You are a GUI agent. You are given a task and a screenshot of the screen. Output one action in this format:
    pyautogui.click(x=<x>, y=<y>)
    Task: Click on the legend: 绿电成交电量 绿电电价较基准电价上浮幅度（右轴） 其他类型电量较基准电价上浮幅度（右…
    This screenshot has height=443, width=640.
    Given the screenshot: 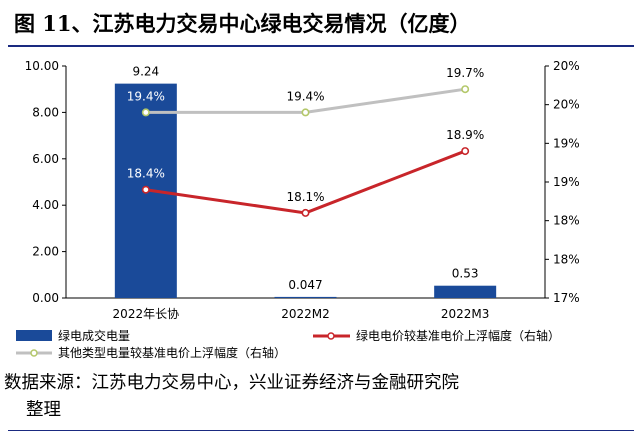 What is the action you would take?
    pyautogui.click(x=288, y=344)
    